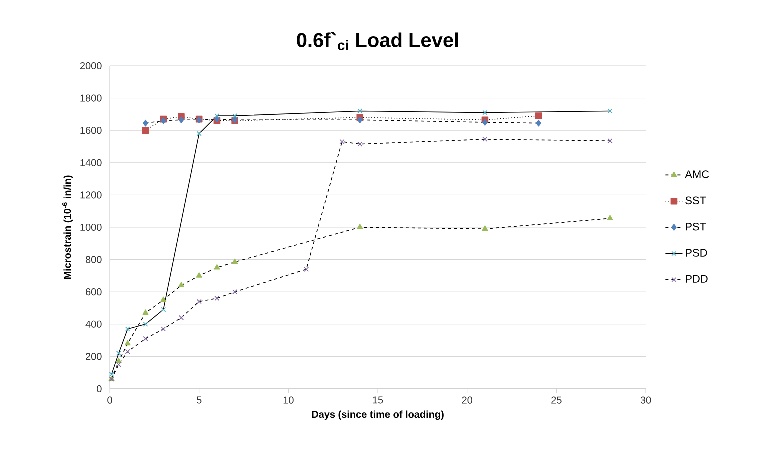 Image resolution: width=772 pixels, height=455 pixels. Describe the element at coordinates (91, 195) in the screenshot. I see `y-tick-label: 1200` at that location.